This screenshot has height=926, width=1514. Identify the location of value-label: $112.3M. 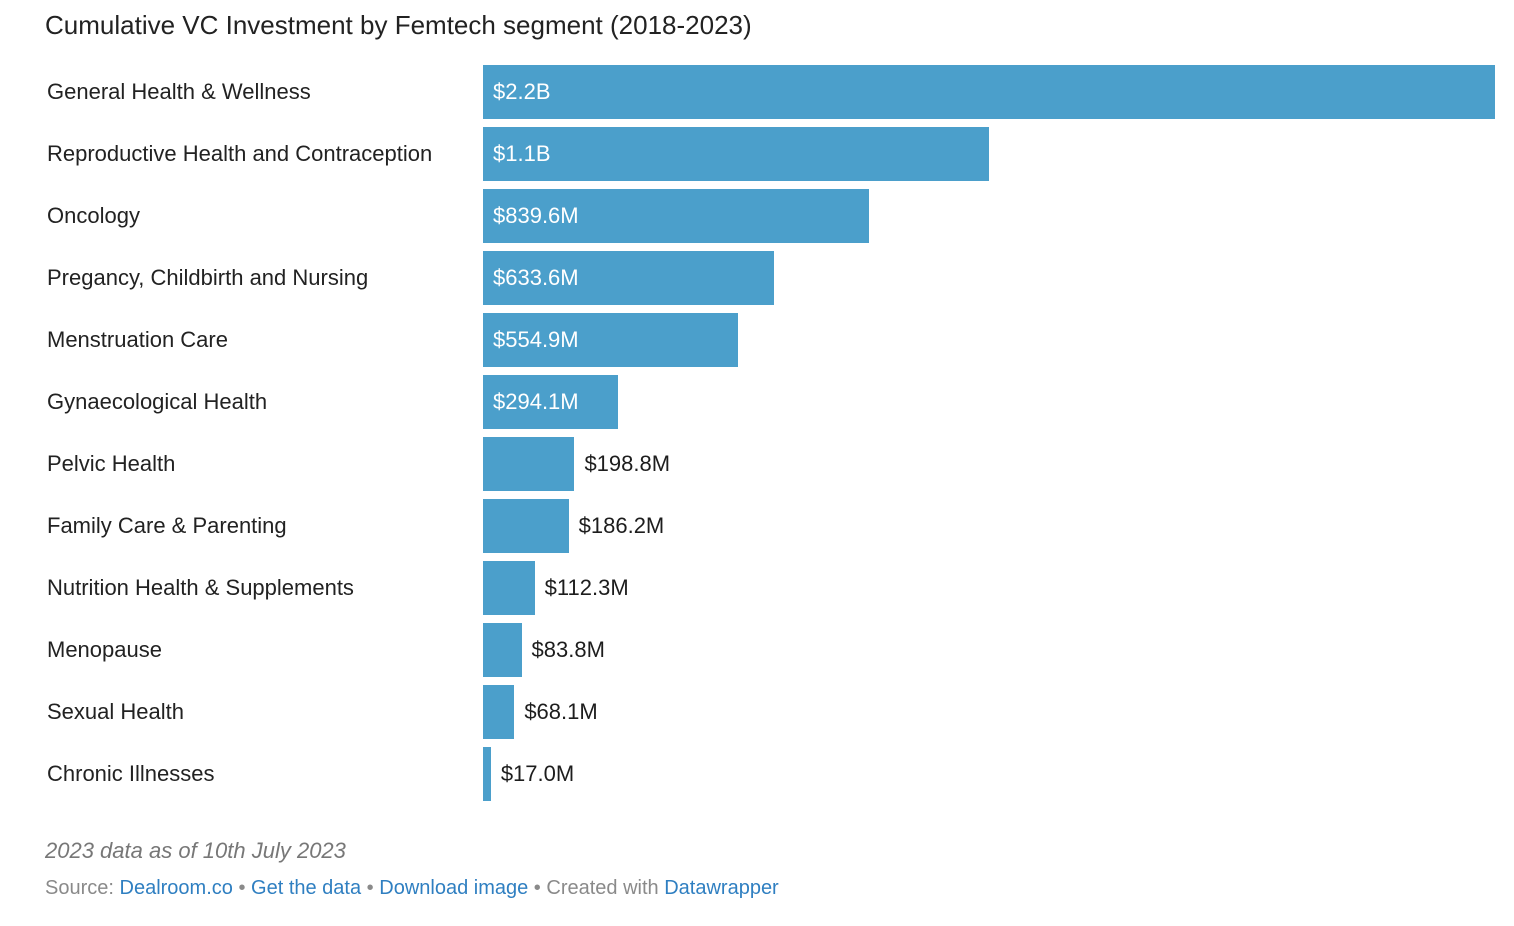
(586, 587).